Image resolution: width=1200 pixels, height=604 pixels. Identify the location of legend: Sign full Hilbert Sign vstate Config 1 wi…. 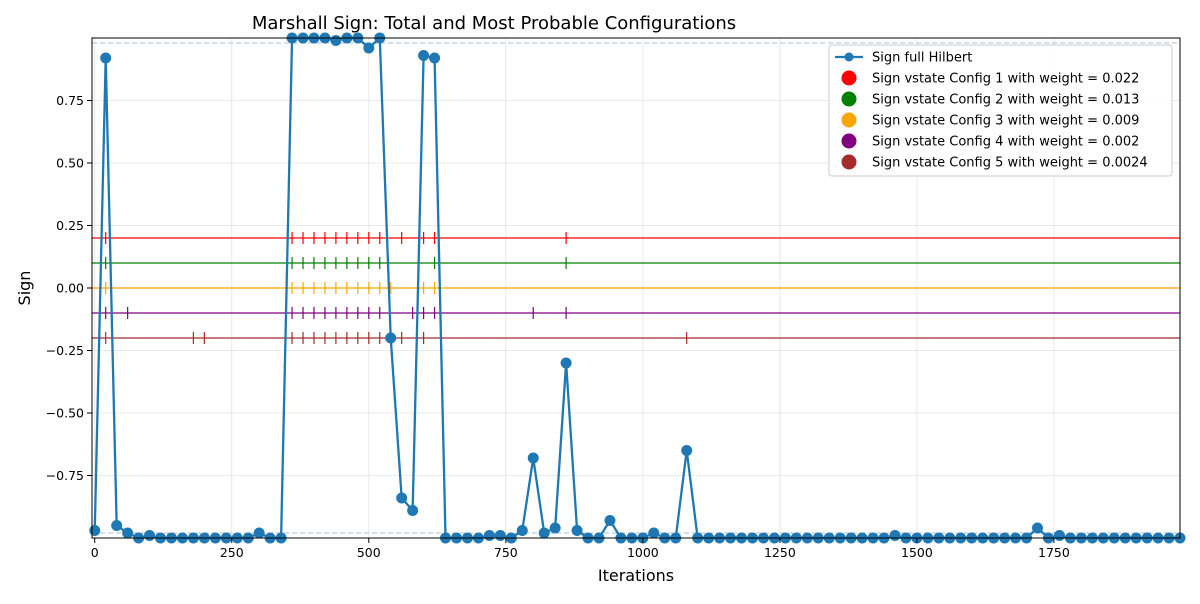
(1000, 110).